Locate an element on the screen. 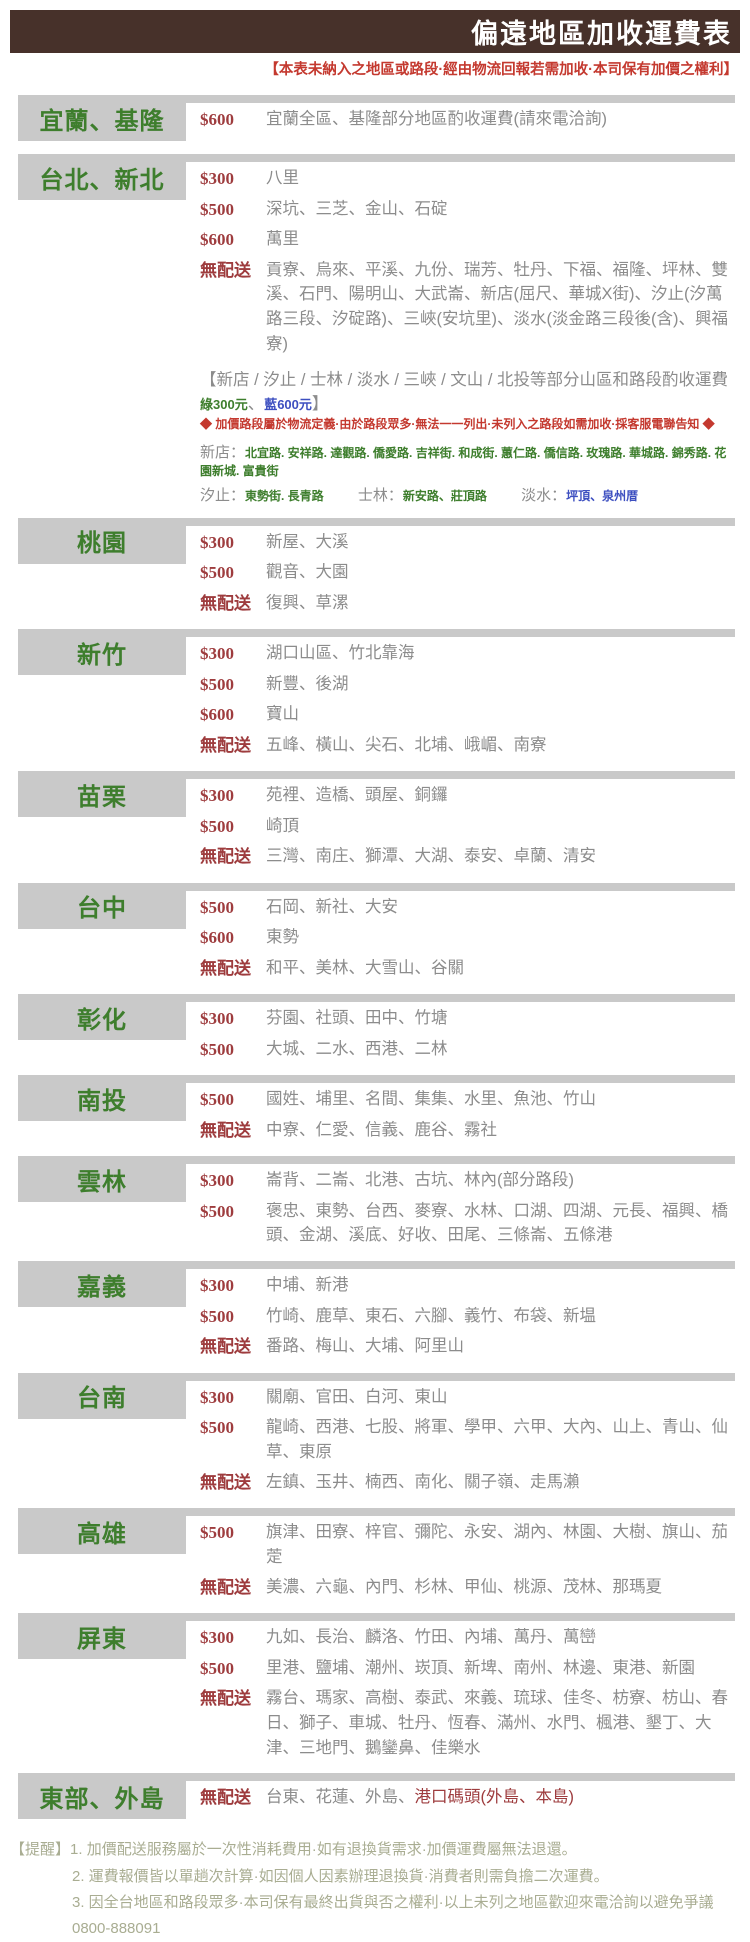  region-row-yilan-keelung: 宜蘭、基隆 $600 宜蘭全區、基隆部分地區酌收運費(請來電洽詢) is located at coordinates (376, 118).